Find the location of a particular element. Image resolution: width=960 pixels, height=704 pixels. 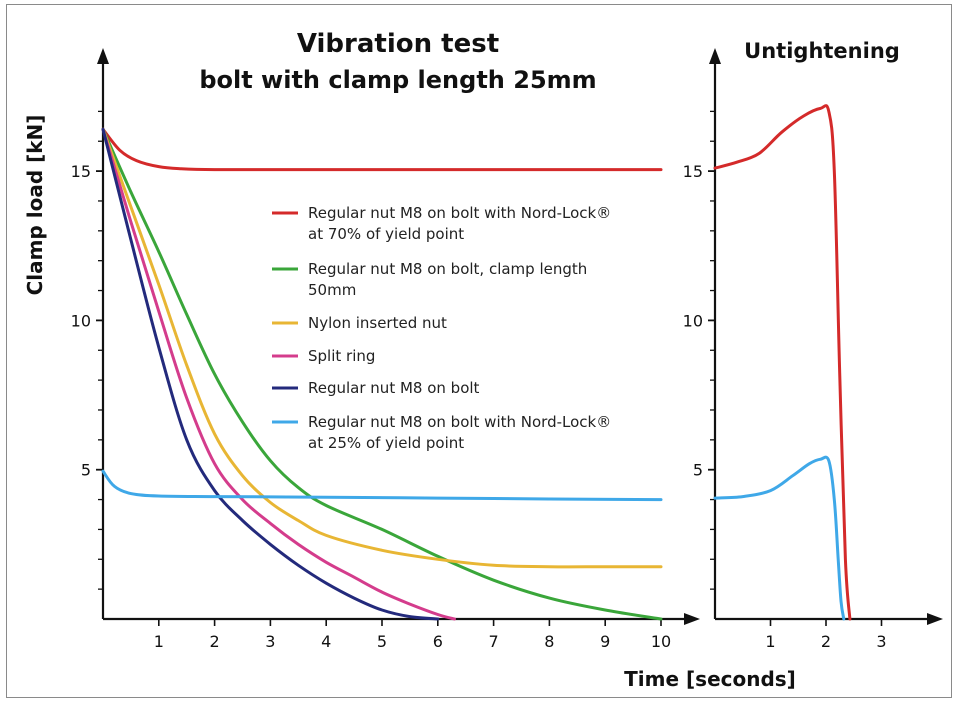

main-x-tick-label: 4 is located at coordinates (326, 641).